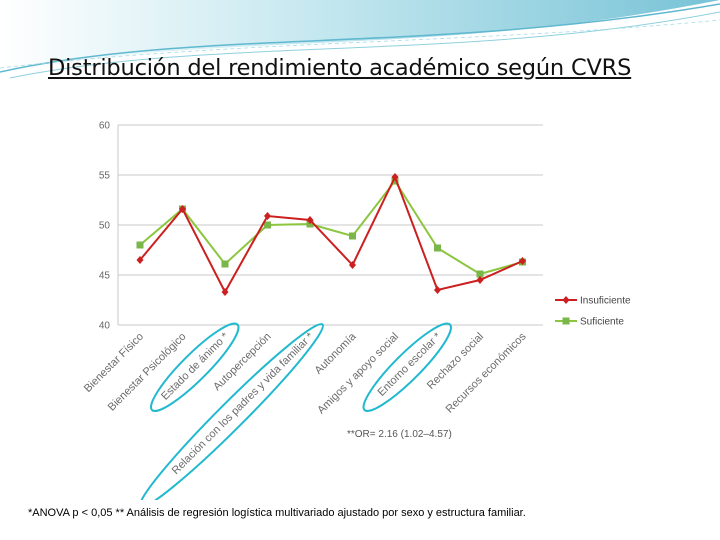 This screenshot has height=540, width=720. Describe the element at coordinates (358, 374) in the screenshot. I see `x-category-label: Amigos y apoyo social` at that location.